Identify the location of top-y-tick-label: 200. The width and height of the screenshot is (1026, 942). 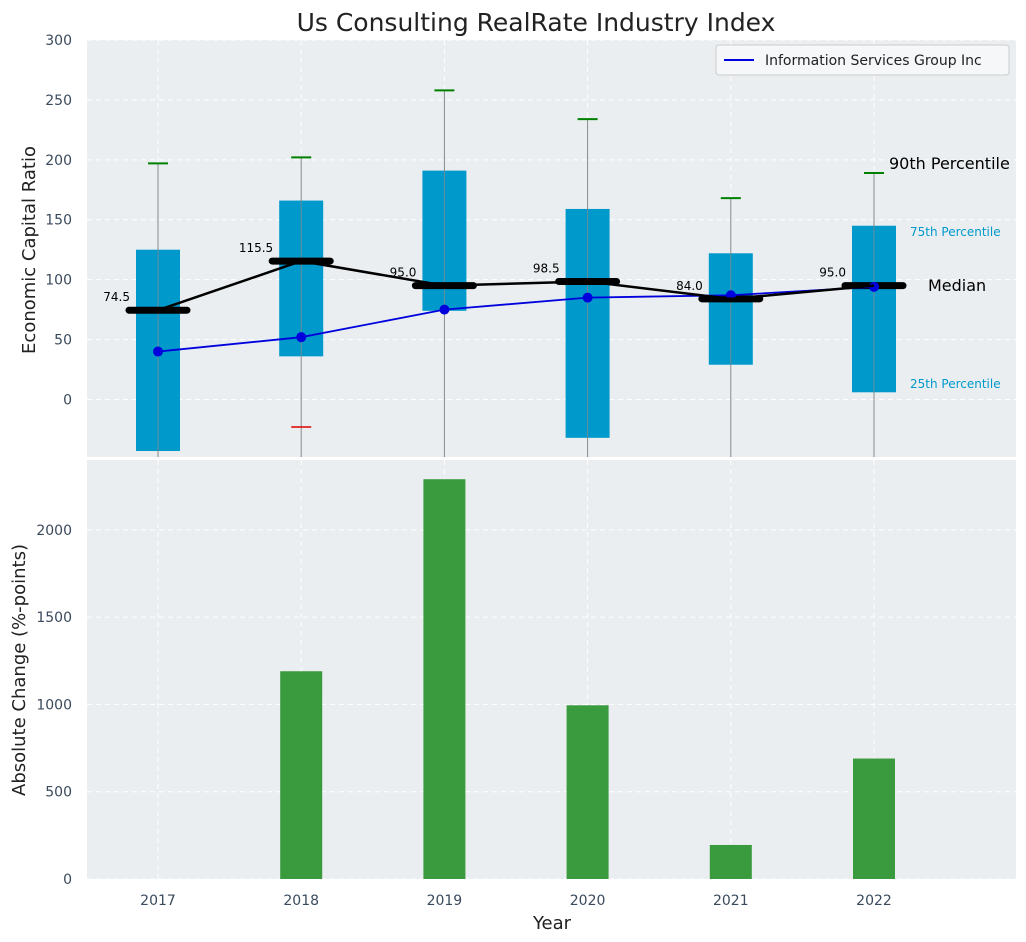
(58, 161).